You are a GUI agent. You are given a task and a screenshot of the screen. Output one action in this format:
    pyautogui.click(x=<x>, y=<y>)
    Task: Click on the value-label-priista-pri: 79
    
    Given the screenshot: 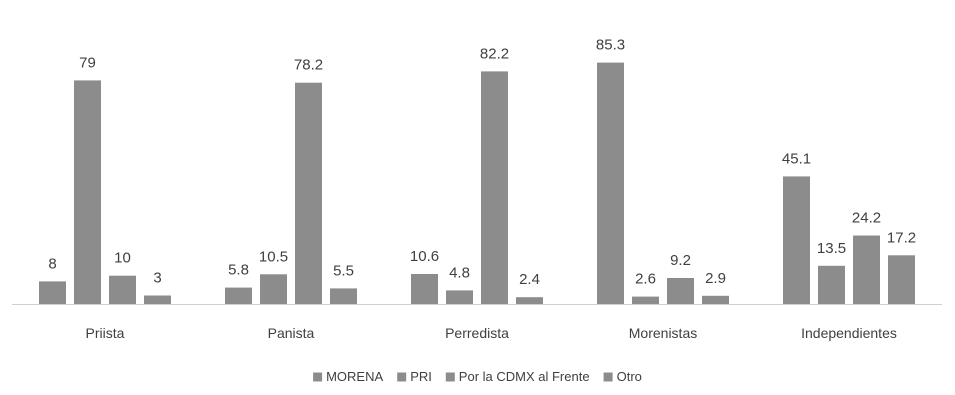 What is the action you would take?
    pyautogui.click(x=87, y=62)
    